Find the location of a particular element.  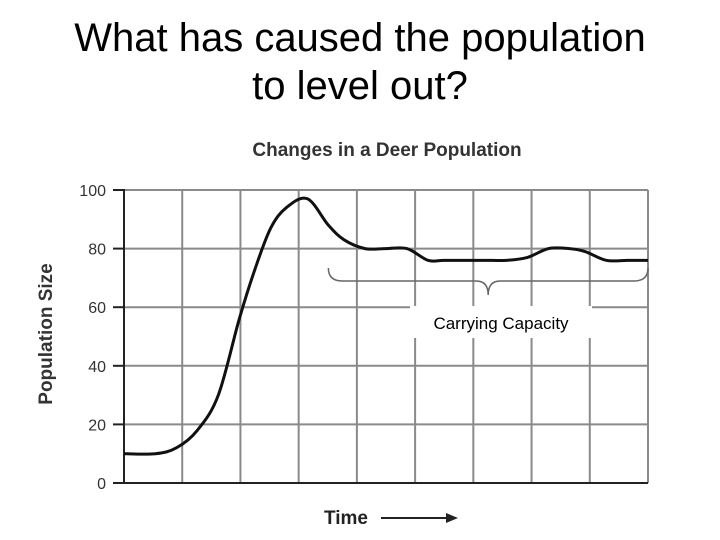

chart-title: Changes in a Deer Population is located at coordinates (386, 150).